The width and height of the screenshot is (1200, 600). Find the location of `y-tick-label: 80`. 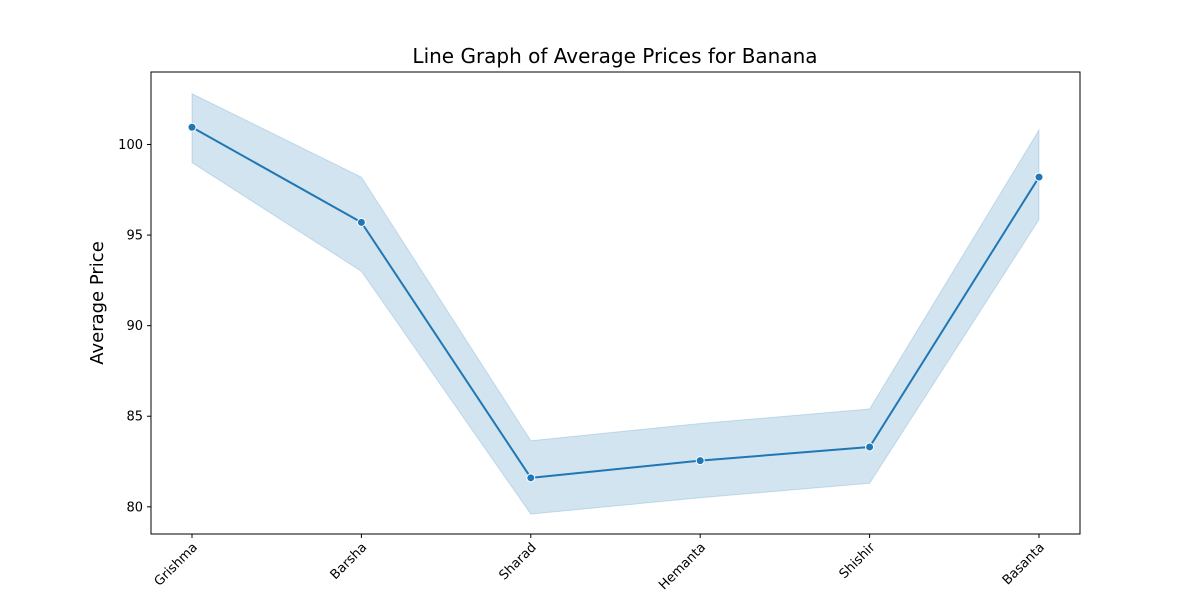

y-tick-label: 80 is located at coordinates (134, 507).